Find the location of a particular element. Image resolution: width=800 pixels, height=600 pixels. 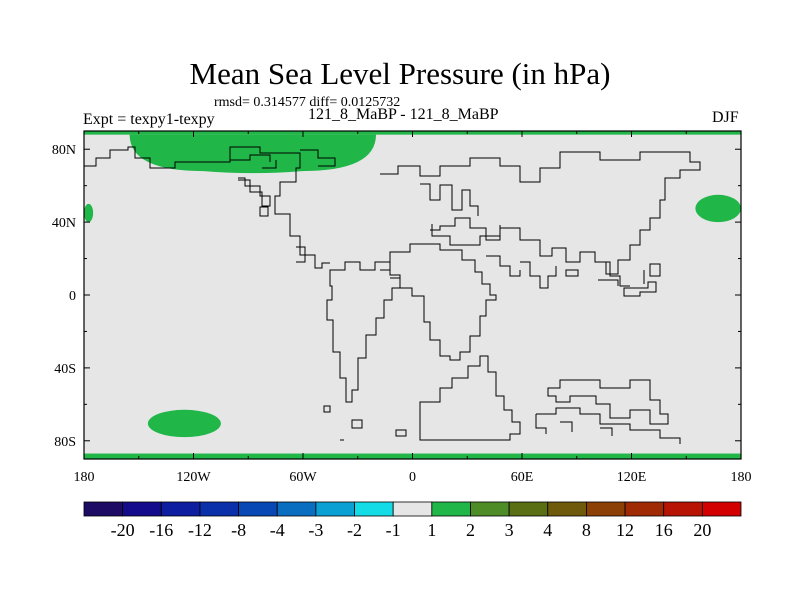

coastline-arabia is located at coordinates (503, 266).